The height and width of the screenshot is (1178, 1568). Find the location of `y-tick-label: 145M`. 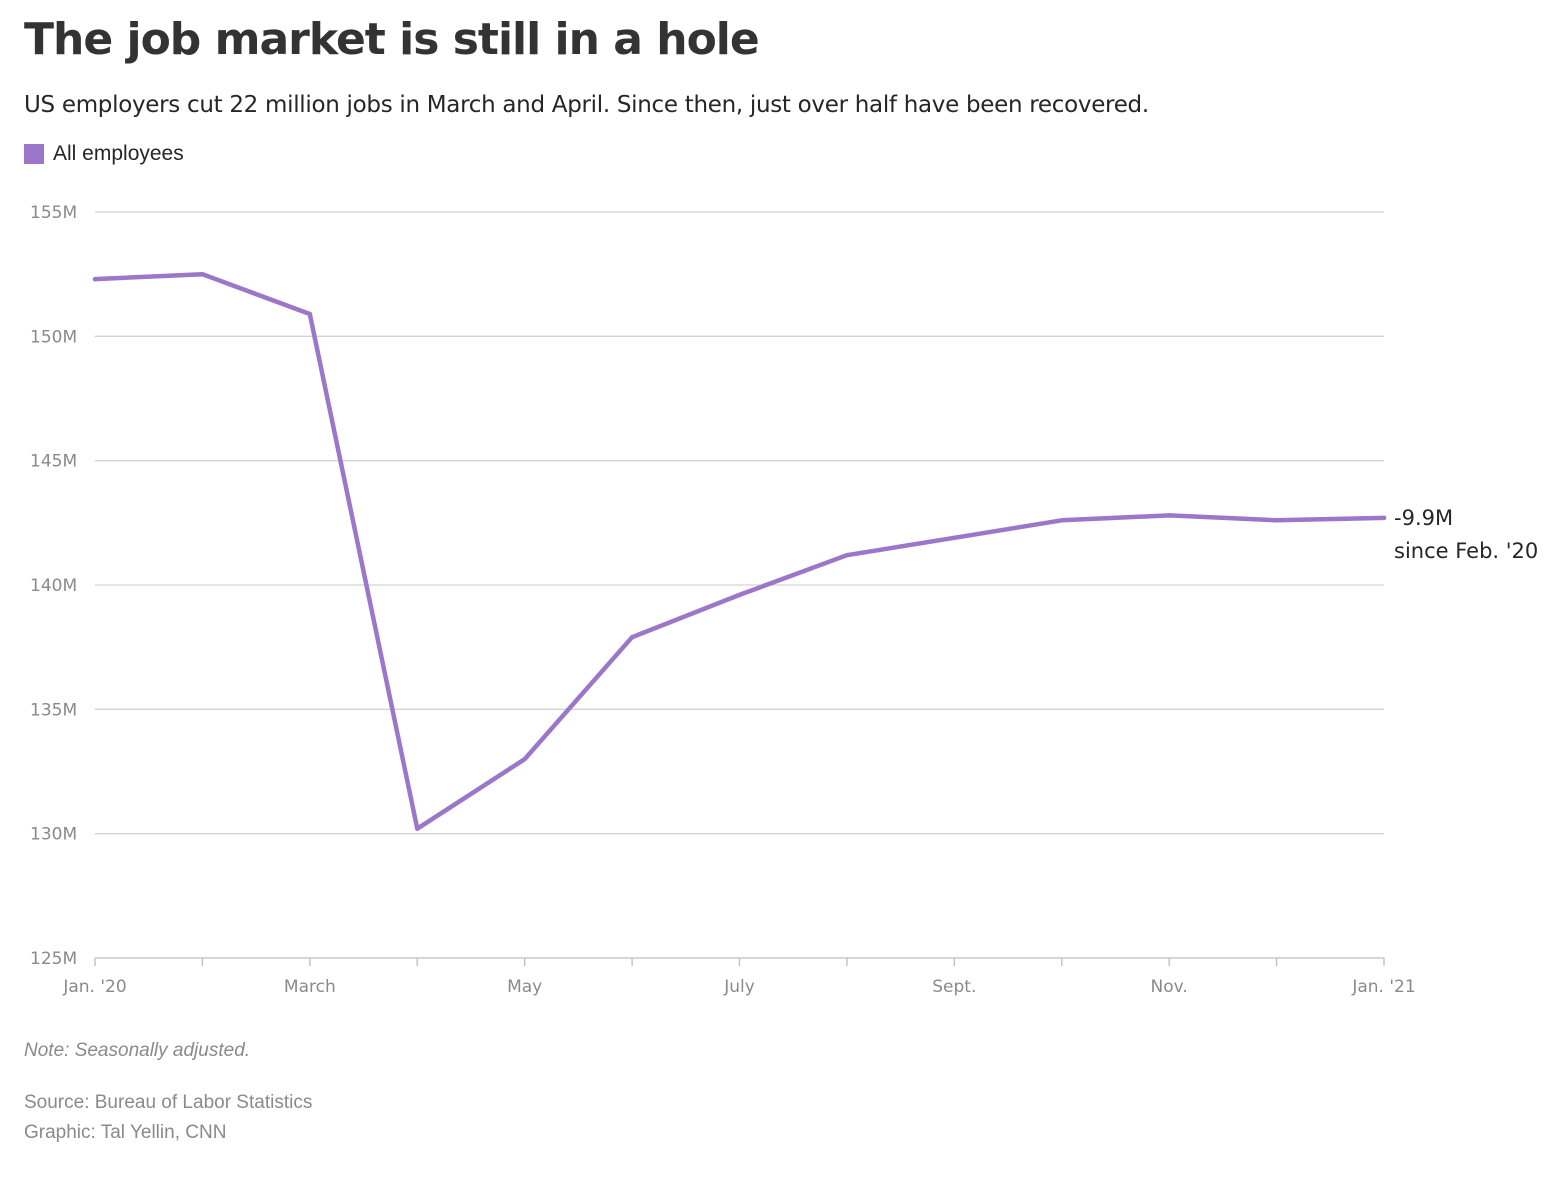

y-tick-label: 145M is located at coordinates (53, 462).